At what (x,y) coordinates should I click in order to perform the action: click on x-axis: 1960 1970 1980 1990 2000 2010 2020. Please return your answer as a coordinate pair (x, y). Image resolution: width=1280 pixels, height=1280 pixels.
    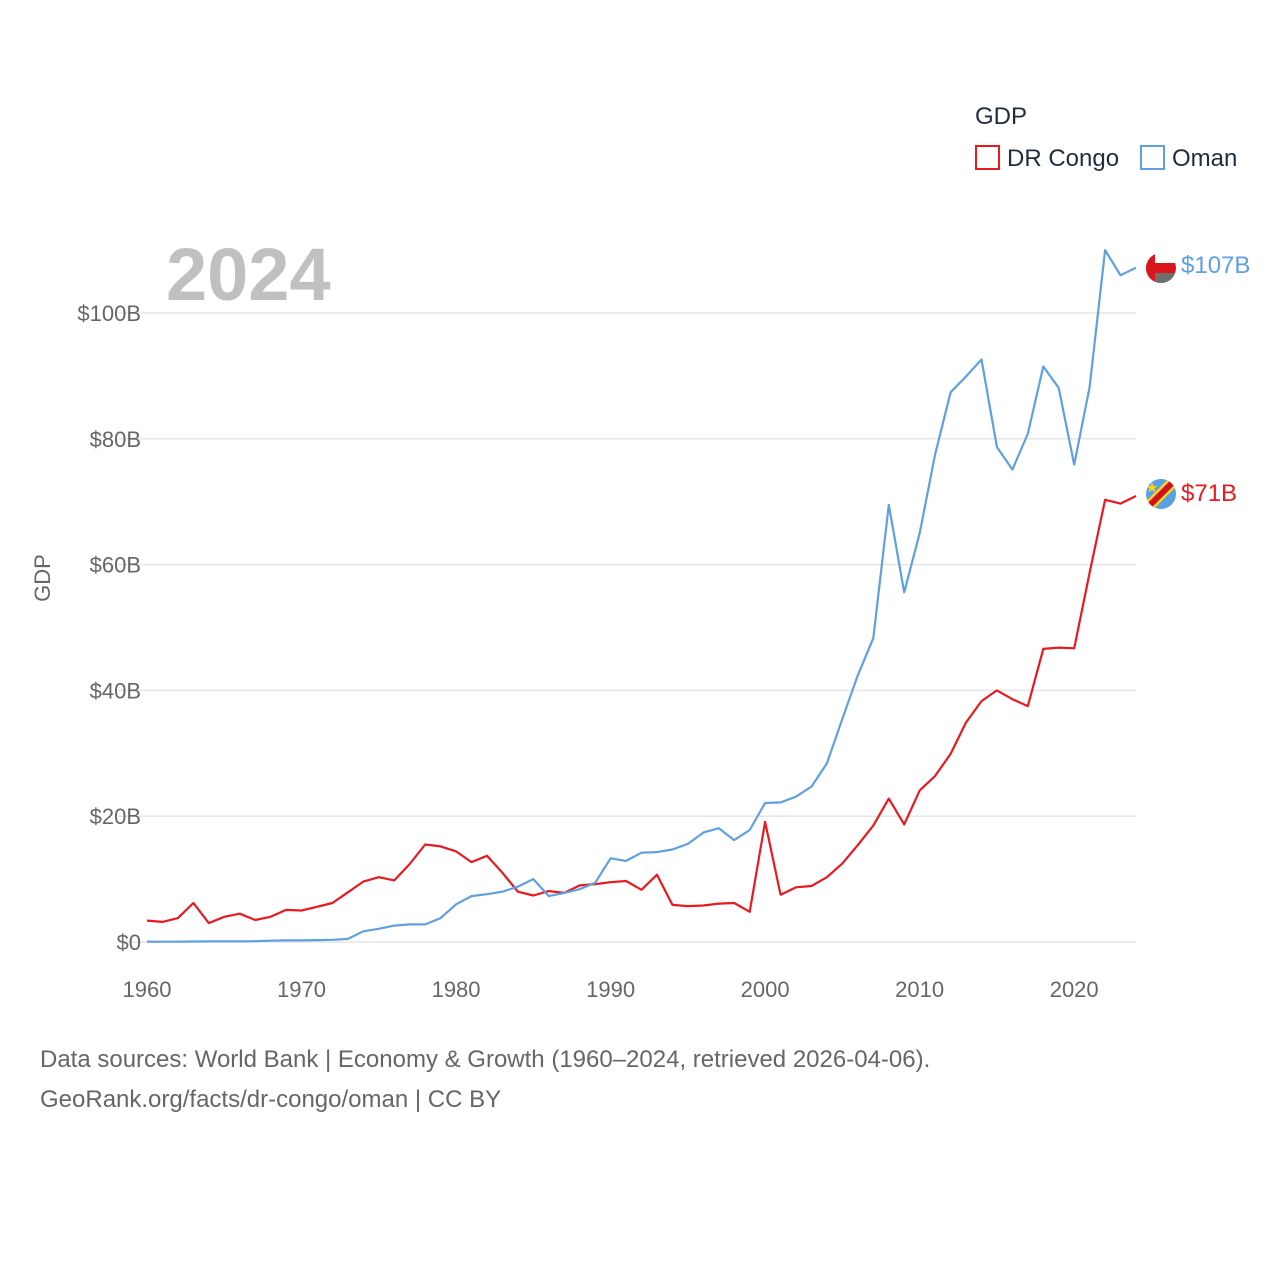
    Looking at the image, I should click on (611, 989).